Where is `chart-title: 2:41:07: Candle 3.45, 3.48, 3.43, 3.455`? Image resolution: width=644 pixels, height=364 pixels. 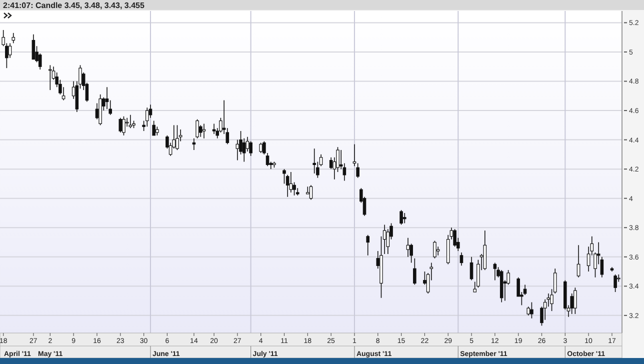
chart-title: 2:41:07: Candle 3.45, 3.48, 3.43, 3.455 is located at coordinates (74, 5).